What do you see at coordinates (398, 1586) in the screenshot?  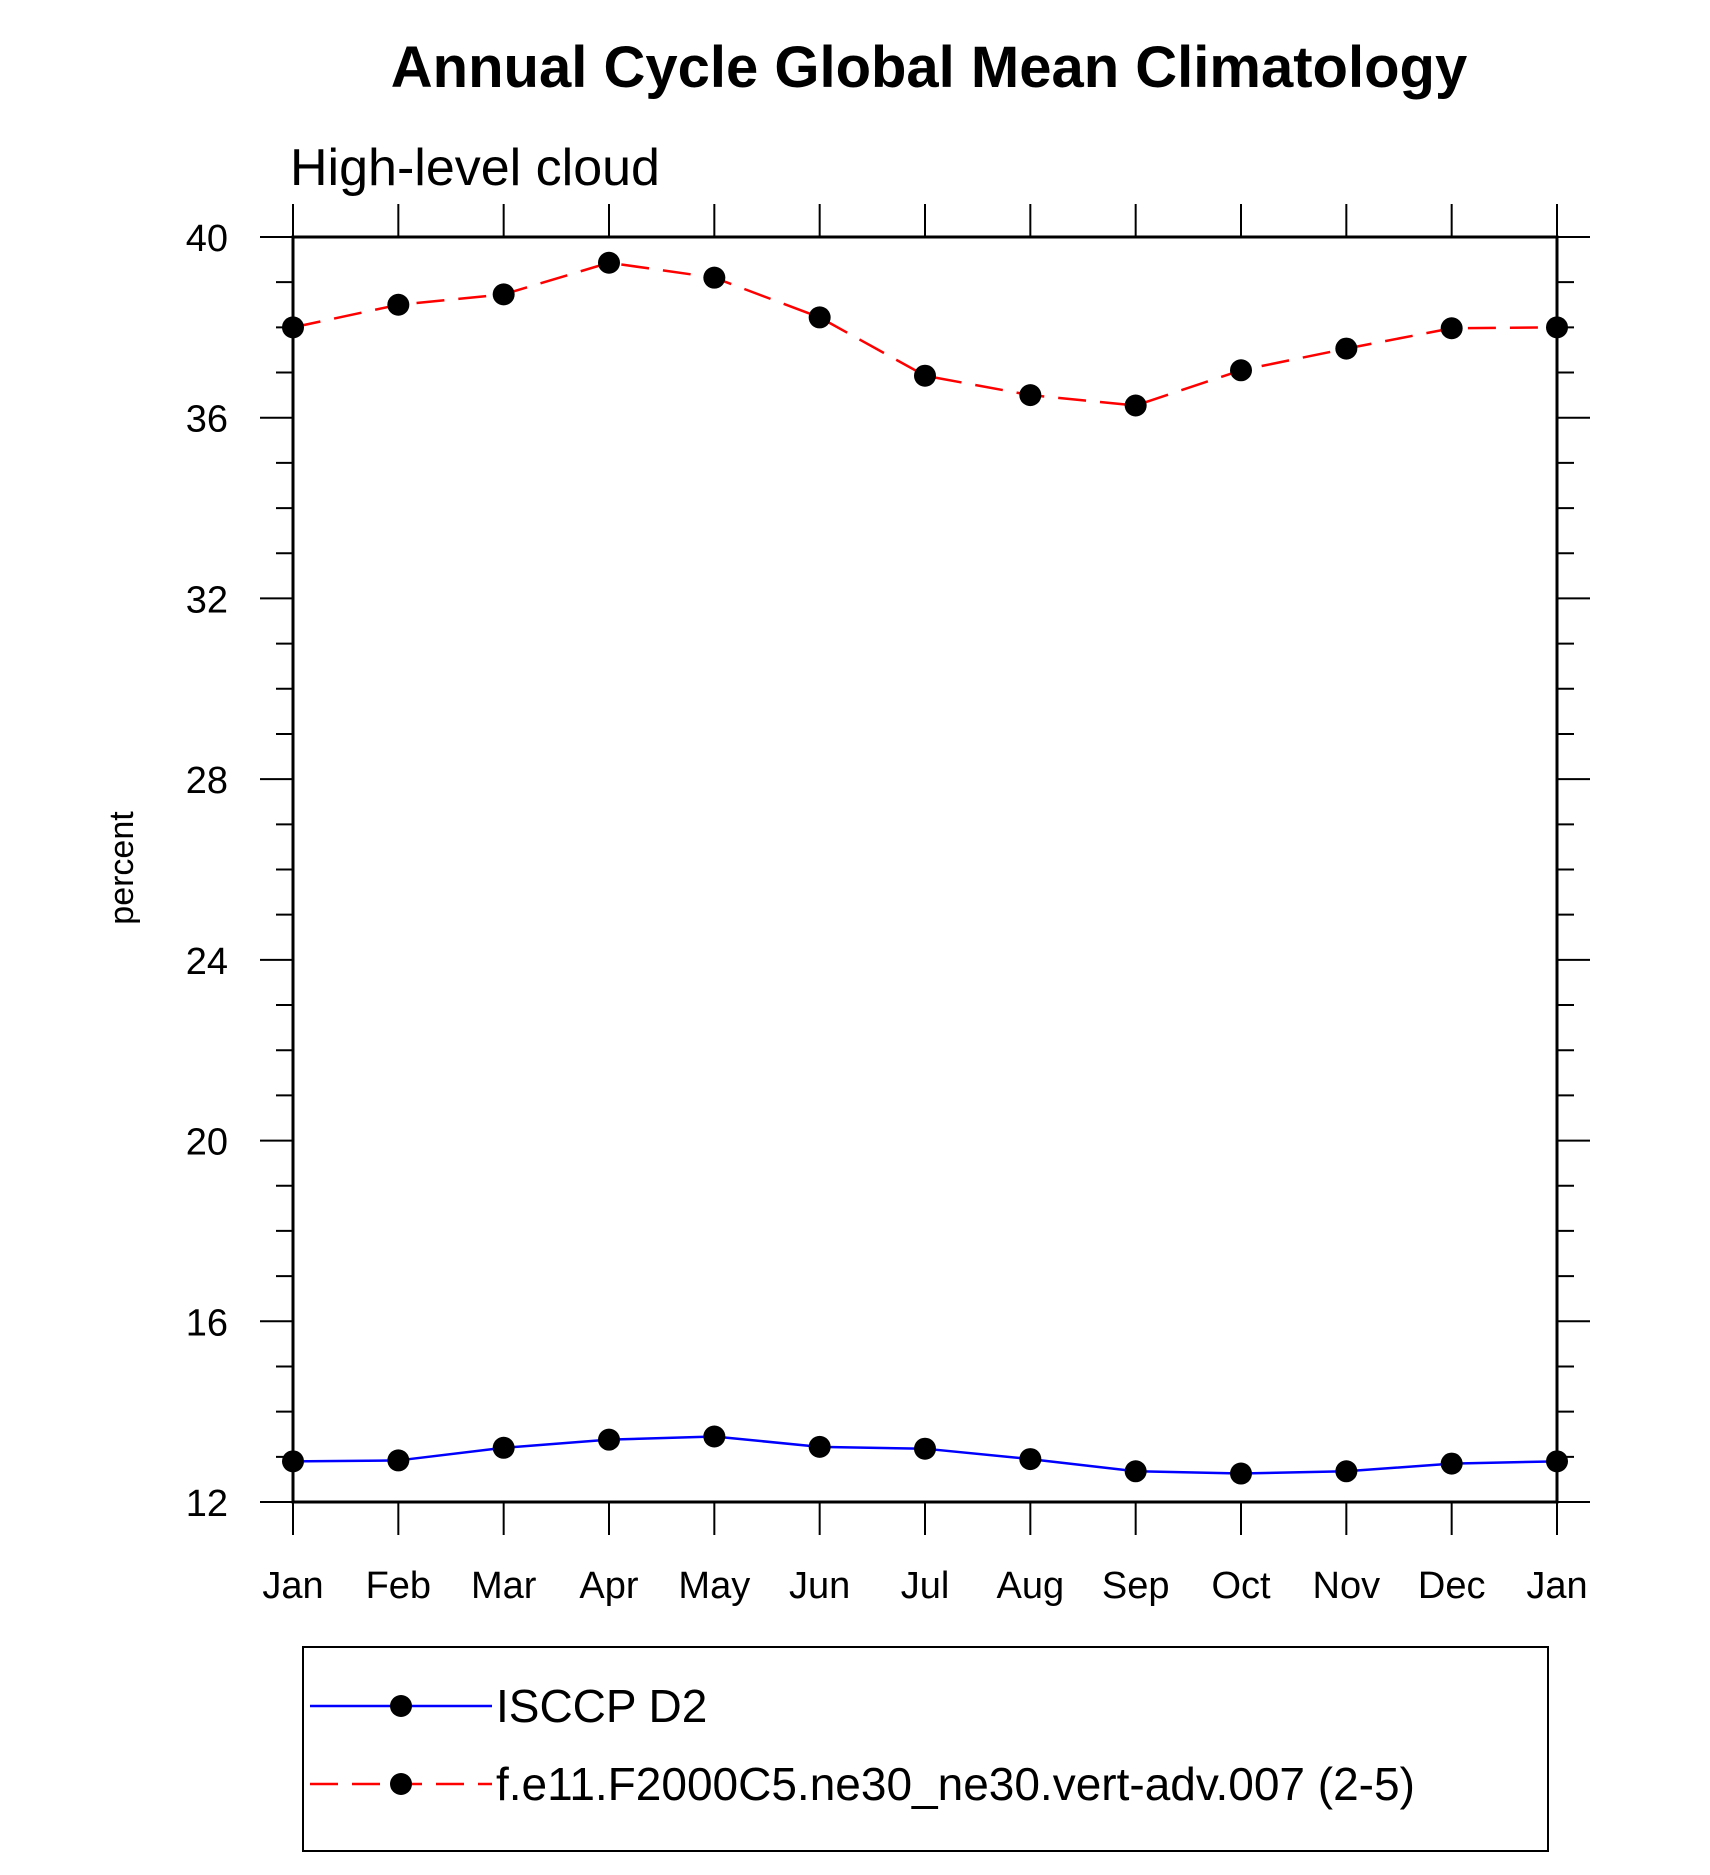 I see `x-tick-label: Feb` at bounding box center [398, 1586].